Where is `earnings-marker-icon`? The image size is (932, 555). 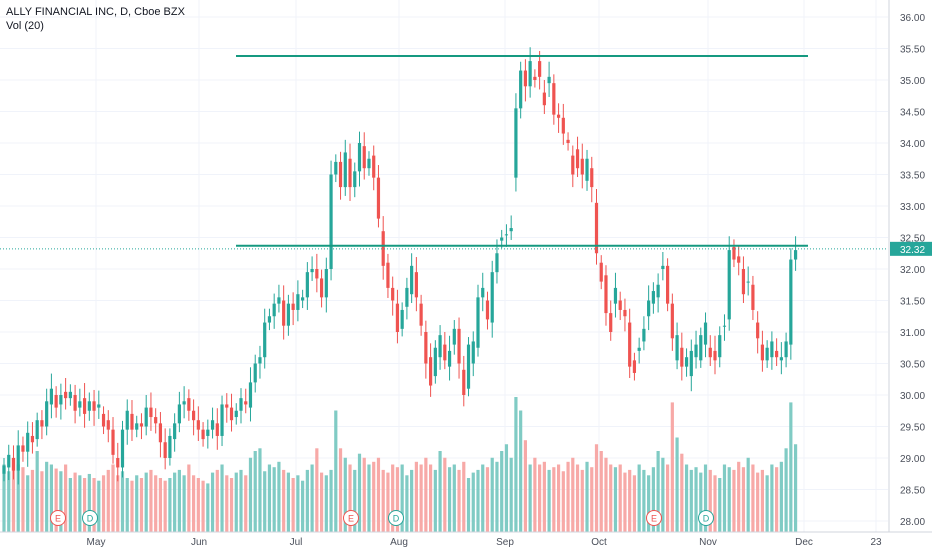
earnings-marker-icon is located at coordinates (351, 518).